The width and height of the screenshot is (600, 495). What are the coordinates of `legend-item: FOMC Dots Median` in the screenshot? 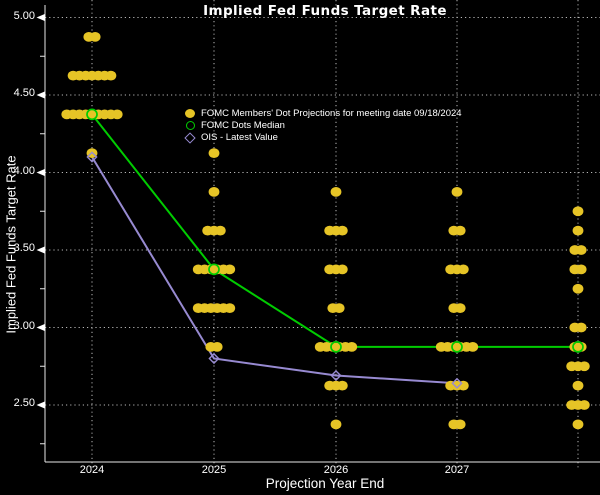 It's located at (323, 125).